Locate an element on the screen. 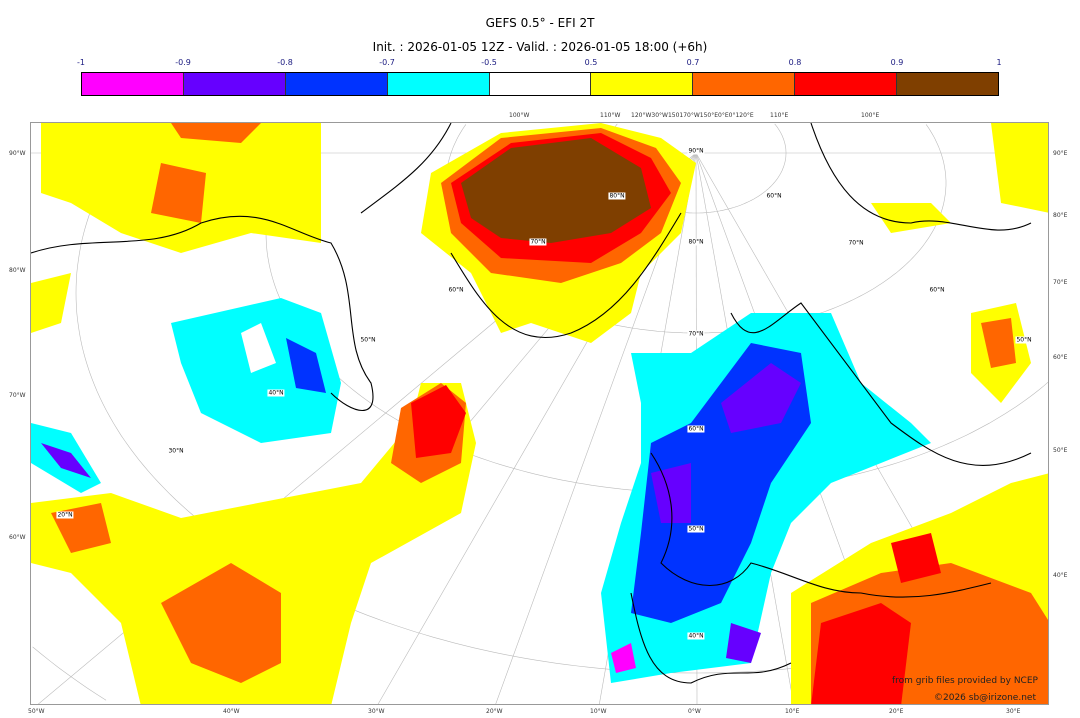 Image resolution: width=1080 pixels, height=718 pixels. colorbar-tick: -1 is located at coordinates (81, 62).